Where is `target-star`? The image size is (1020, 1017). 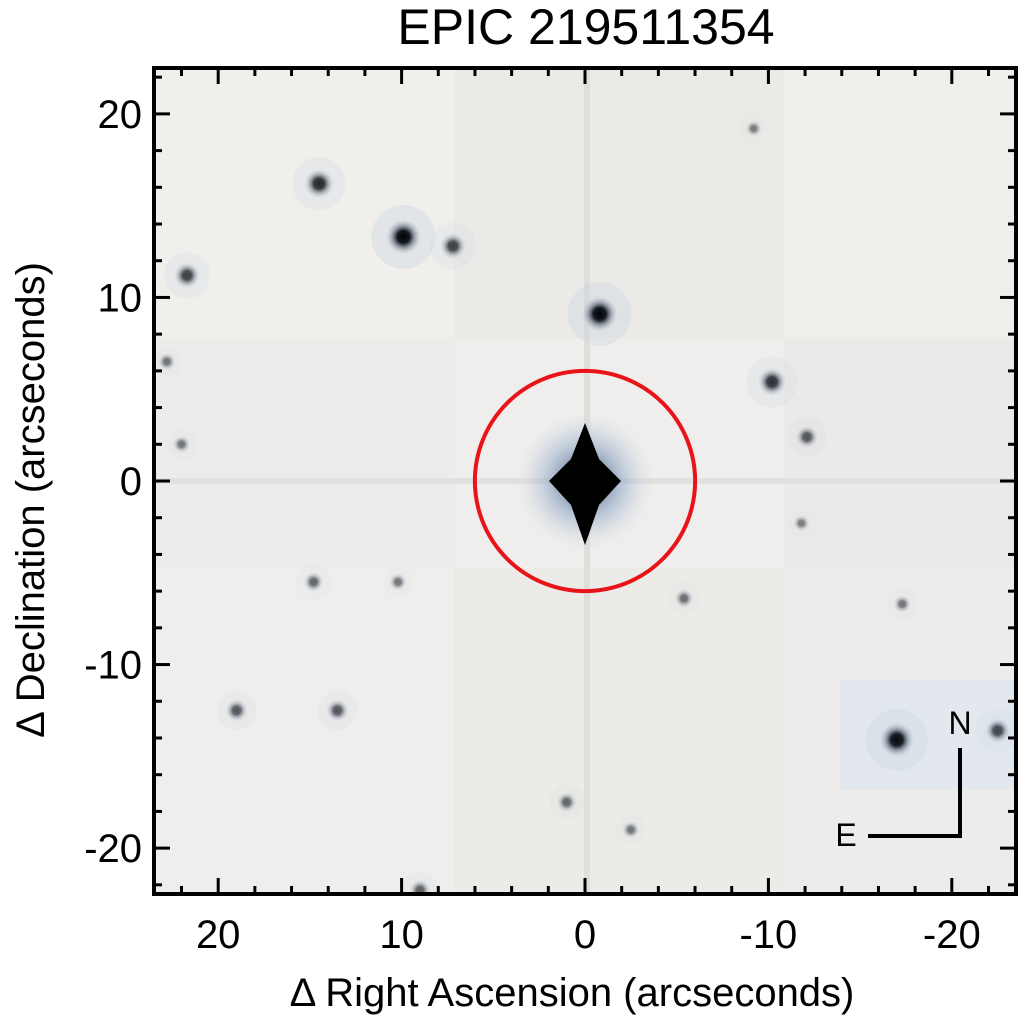 target-star is located at coordinates (585, 481).